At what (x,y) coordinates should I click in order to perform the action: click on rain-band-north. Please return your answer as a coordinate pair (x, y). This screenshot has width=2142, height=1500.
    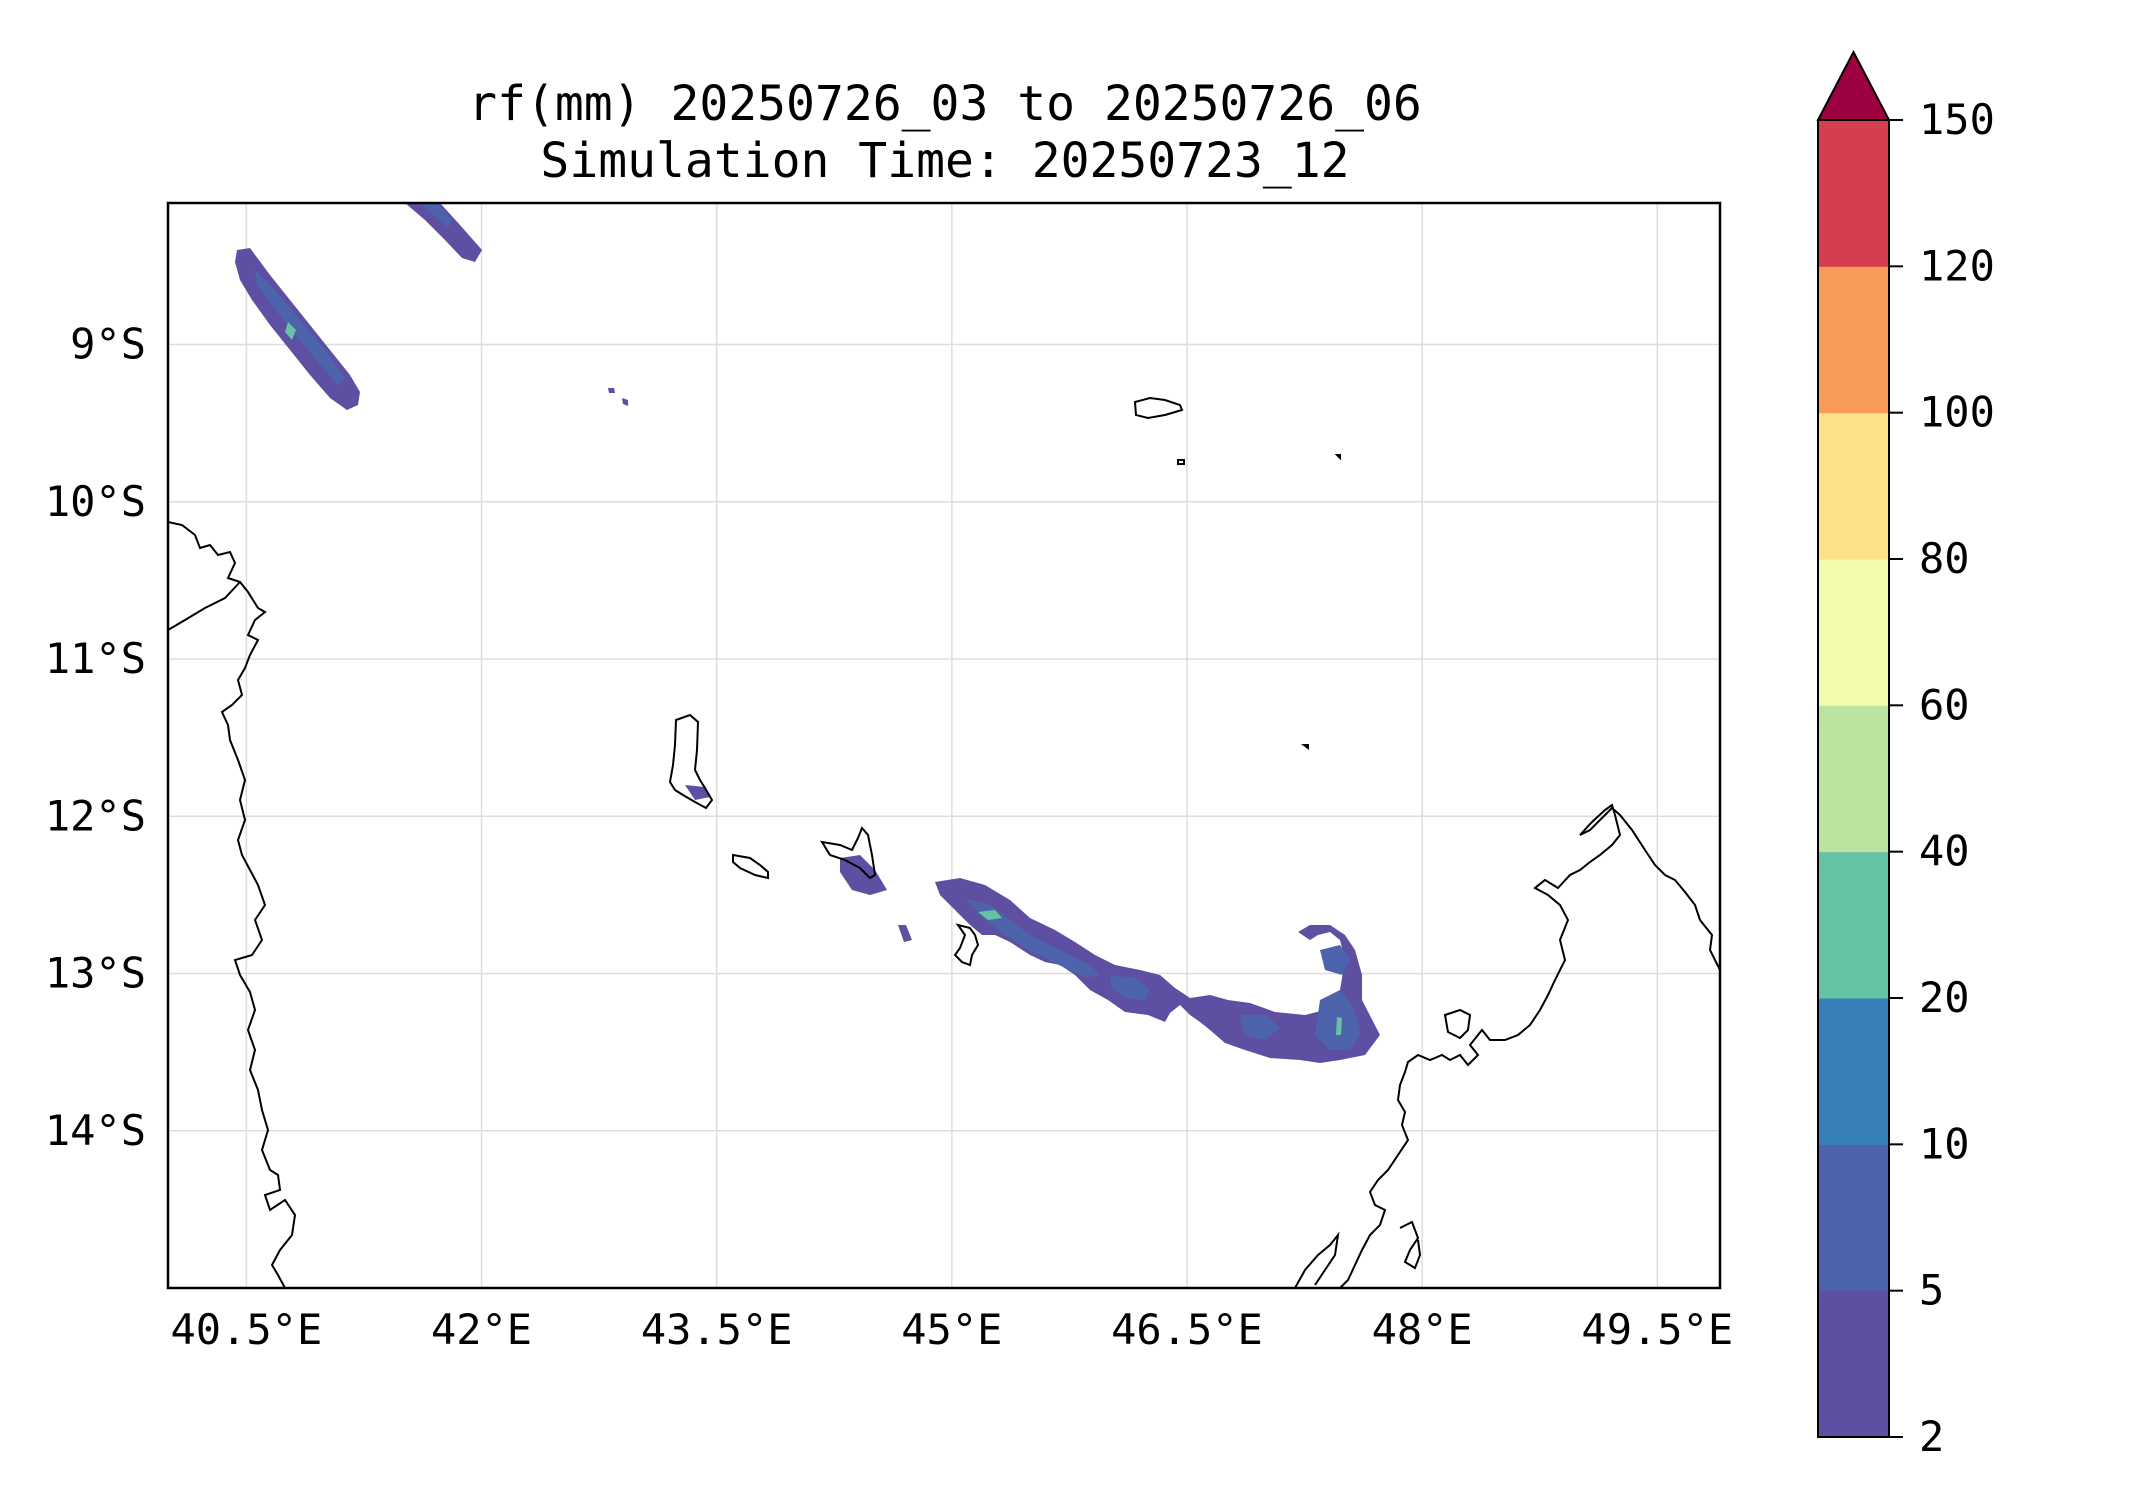
    Looking at the image, I should click on (443, 232).